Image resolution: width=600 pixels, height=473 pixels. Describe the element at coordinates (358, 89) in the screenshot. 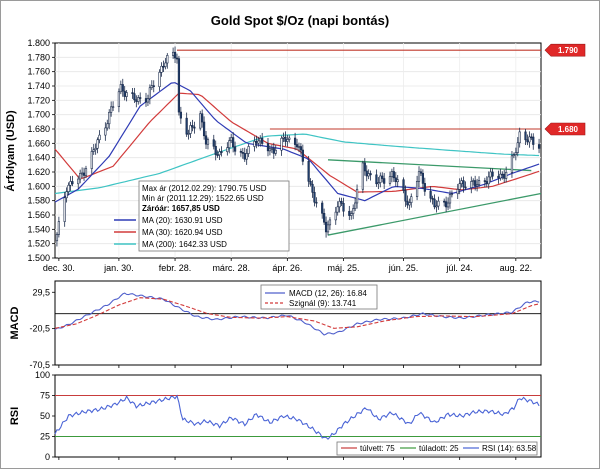

I see `resistance-lines` at that location.